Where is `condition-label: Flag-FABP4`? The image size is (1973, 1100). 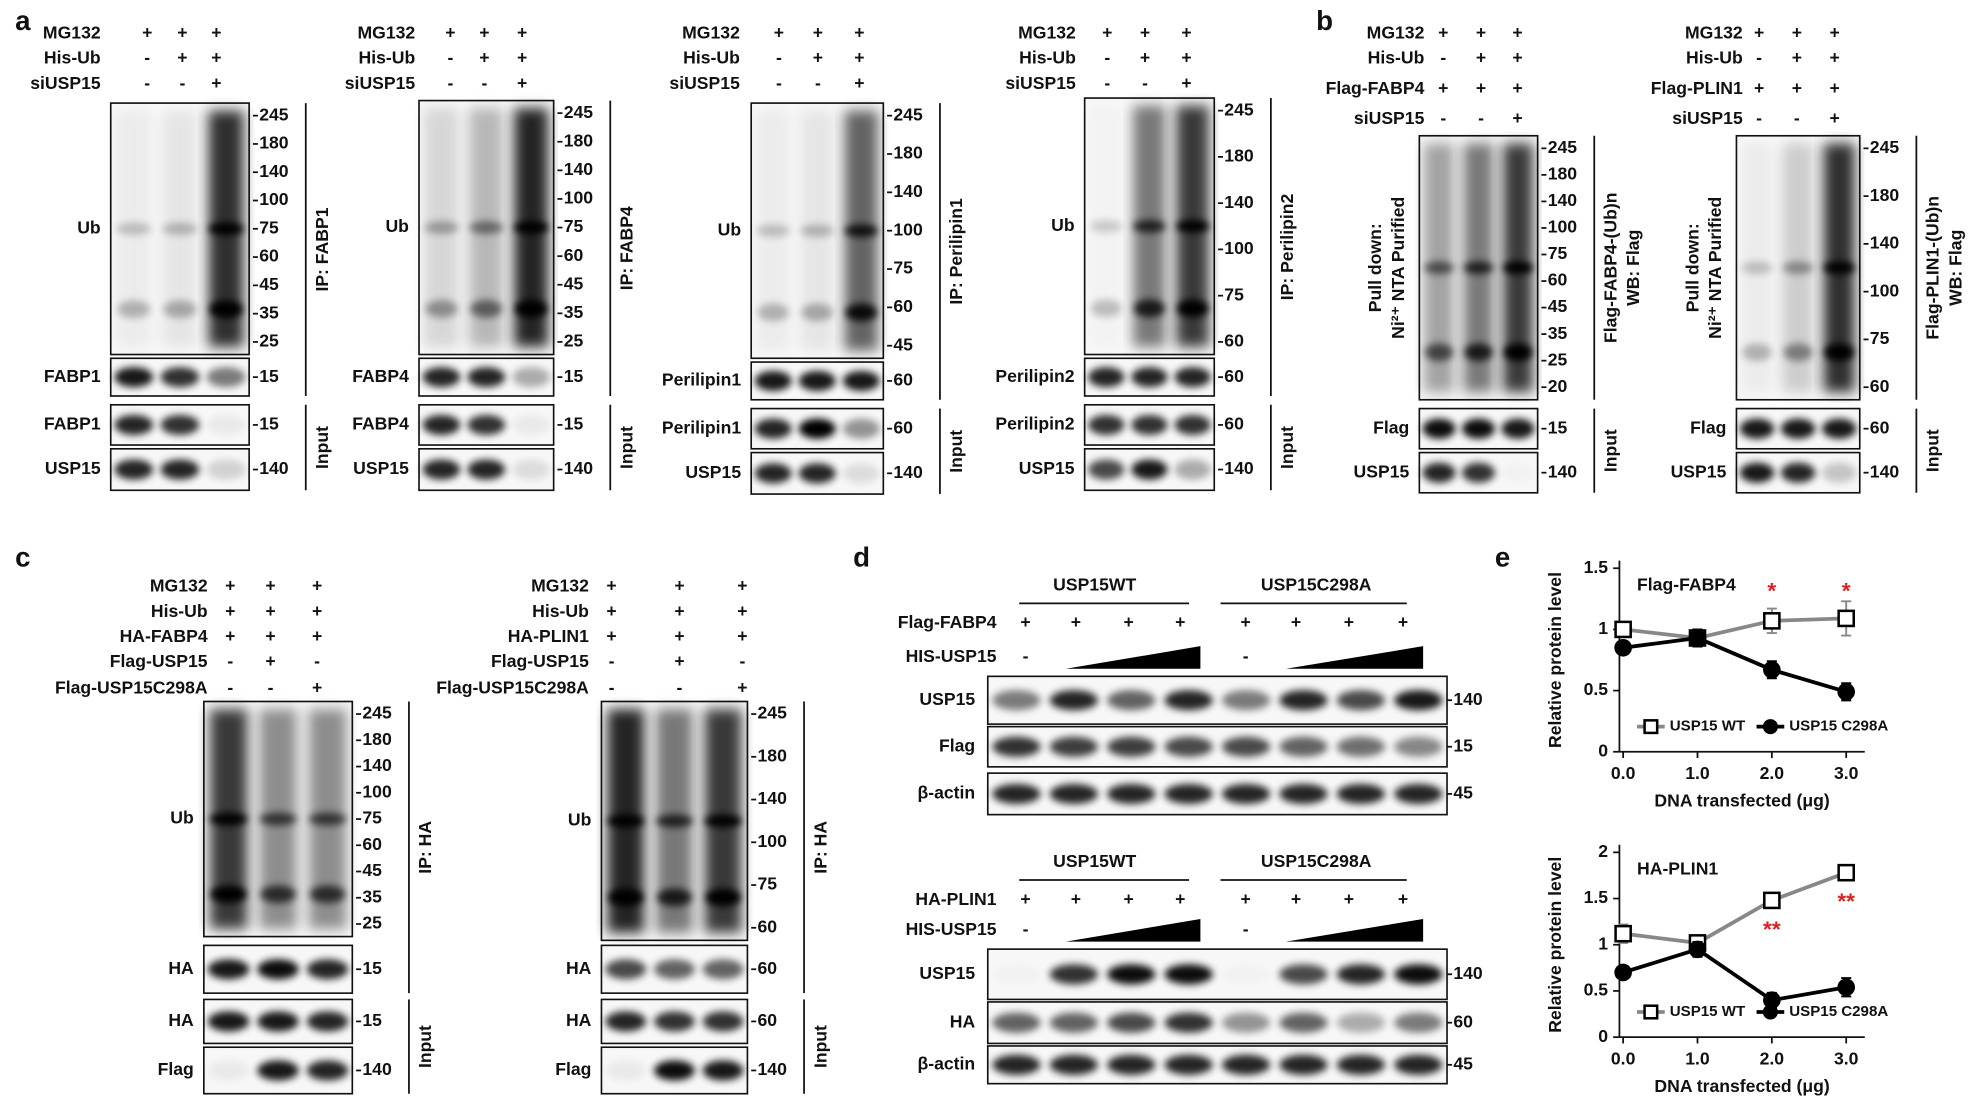 condition-label: Flag-FABP4 is located at coordinates (947, 622).